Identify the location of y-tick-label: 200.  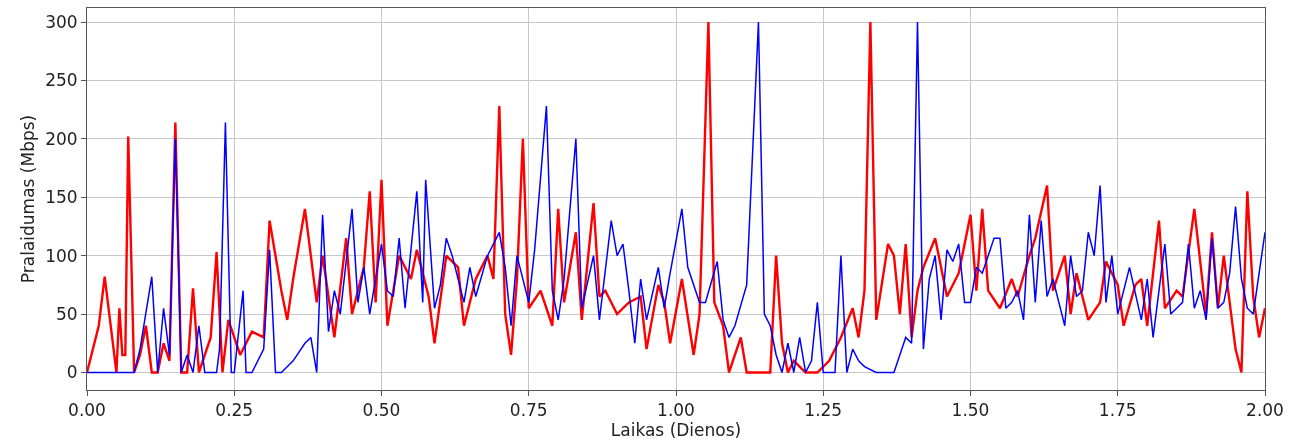
(61, 138).